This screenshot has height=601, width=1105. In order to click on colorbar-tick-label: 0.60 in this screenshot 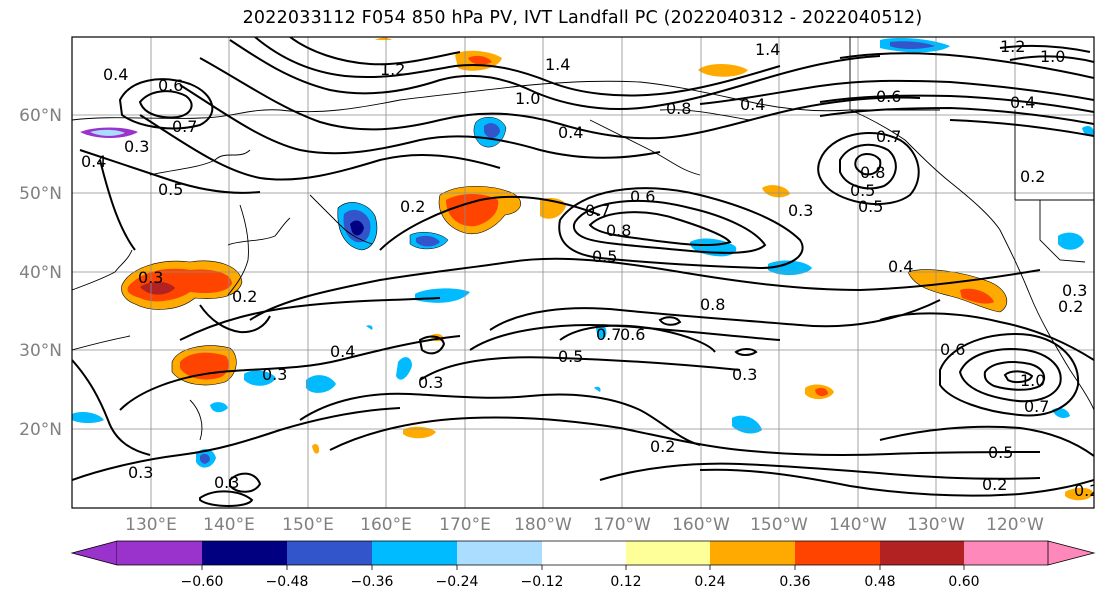, I will do `click(963, 582)`.